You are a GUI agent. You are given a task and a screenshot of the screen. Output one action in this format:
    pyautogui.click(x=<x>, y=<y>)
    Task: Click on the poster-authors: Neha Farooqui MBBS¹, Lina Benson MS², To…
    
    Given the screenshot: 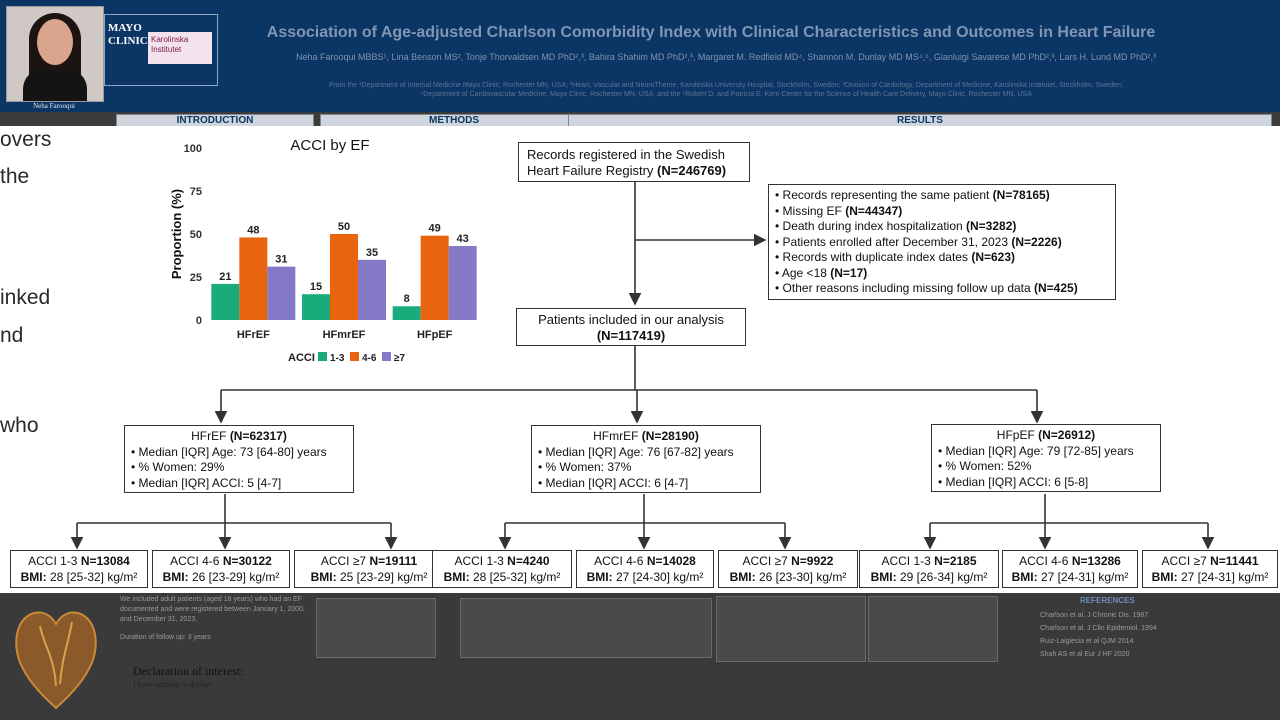 What is the action you would take?
    pyautogui.click(x=726, y=57)
    